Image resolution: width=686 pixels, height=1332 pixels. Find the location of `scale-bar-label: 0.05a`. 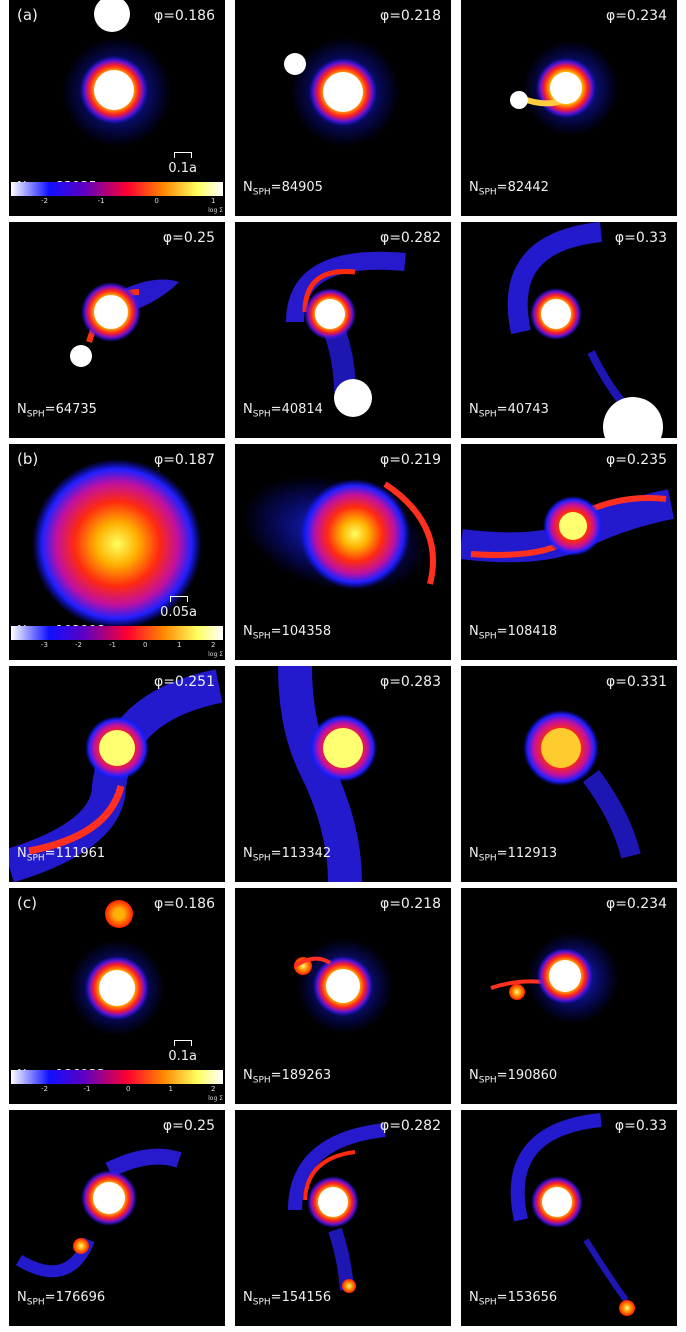

scale-bar-label: 0.05a is located at coordinates (178, 612).